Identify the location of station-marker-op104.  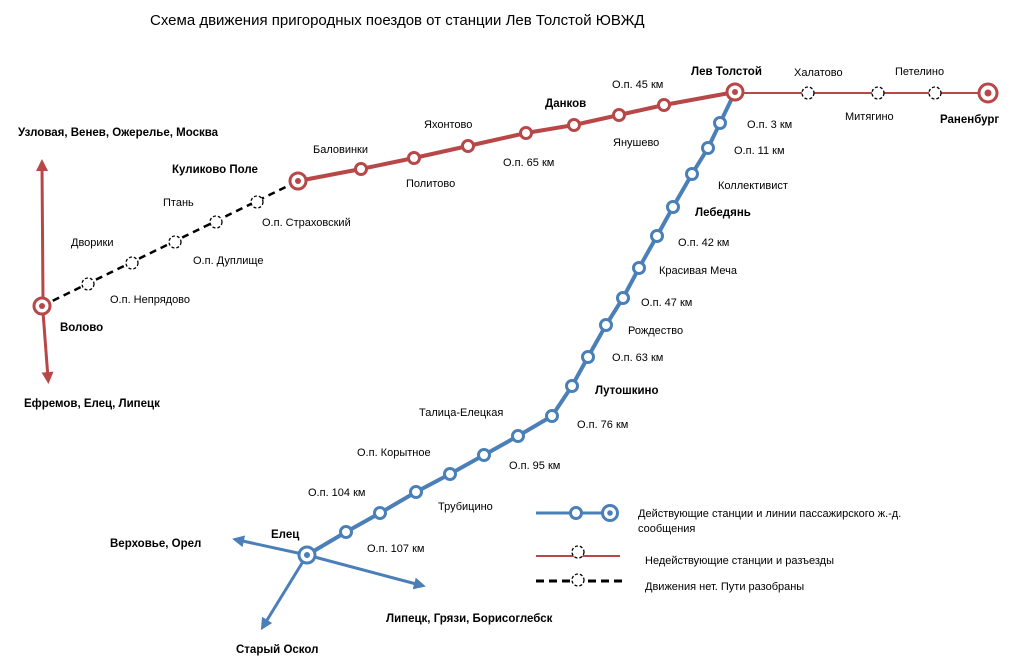
(380, 513).